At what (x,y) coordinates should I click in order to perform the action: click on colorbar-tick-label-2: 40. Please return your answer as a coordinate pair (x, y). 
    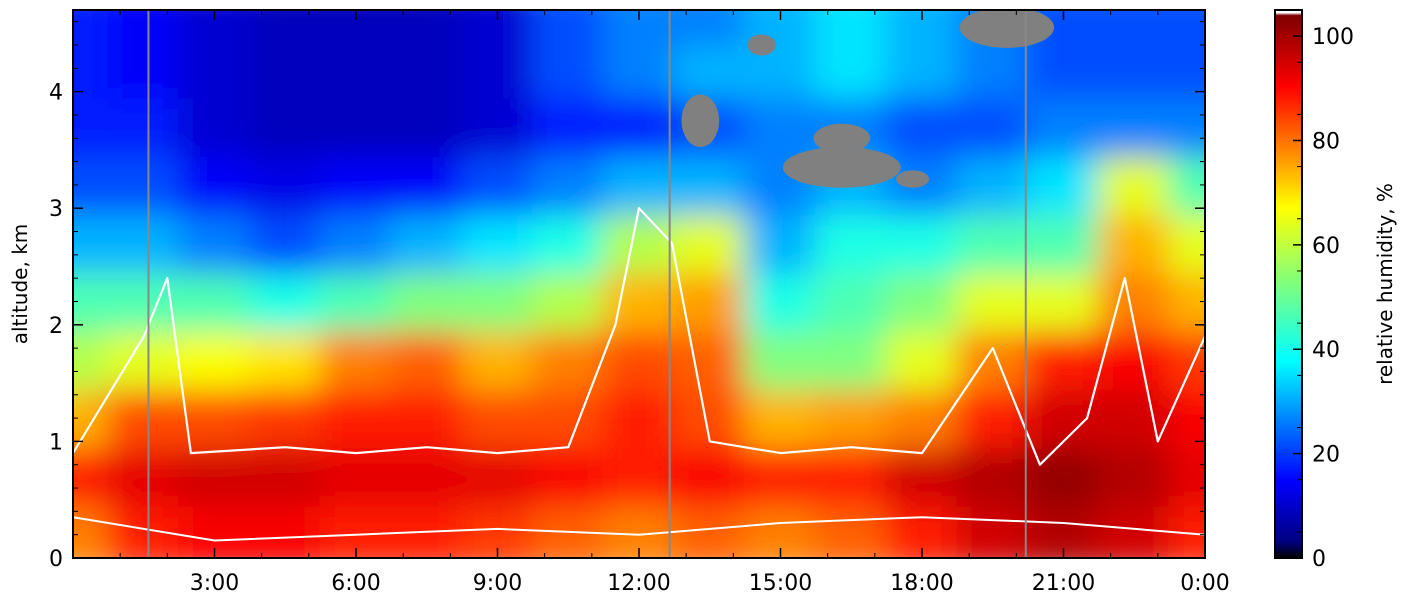
    Looking at the image, I should click on (1326, 350).